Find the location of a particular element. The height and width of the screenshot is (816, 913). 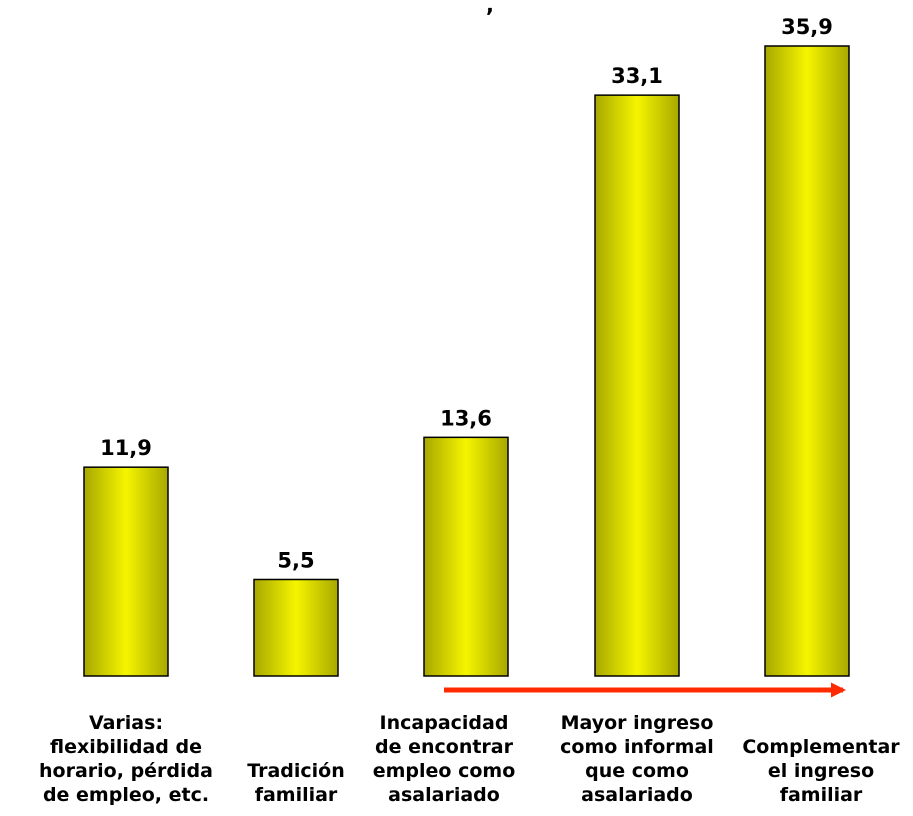

category-label-5-line-3: familiar is located at coordinates (821, 795).